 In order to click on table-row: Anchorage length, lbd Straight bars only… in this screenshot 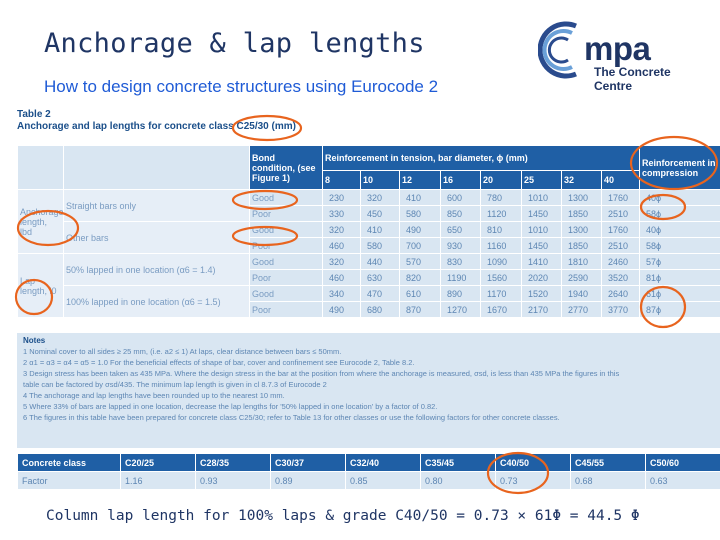, I will do `click(368, 221)`.